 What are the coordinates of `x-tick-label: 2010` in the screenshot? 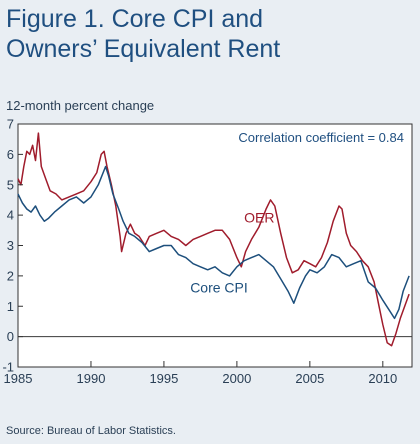 It's located at (382, 378).